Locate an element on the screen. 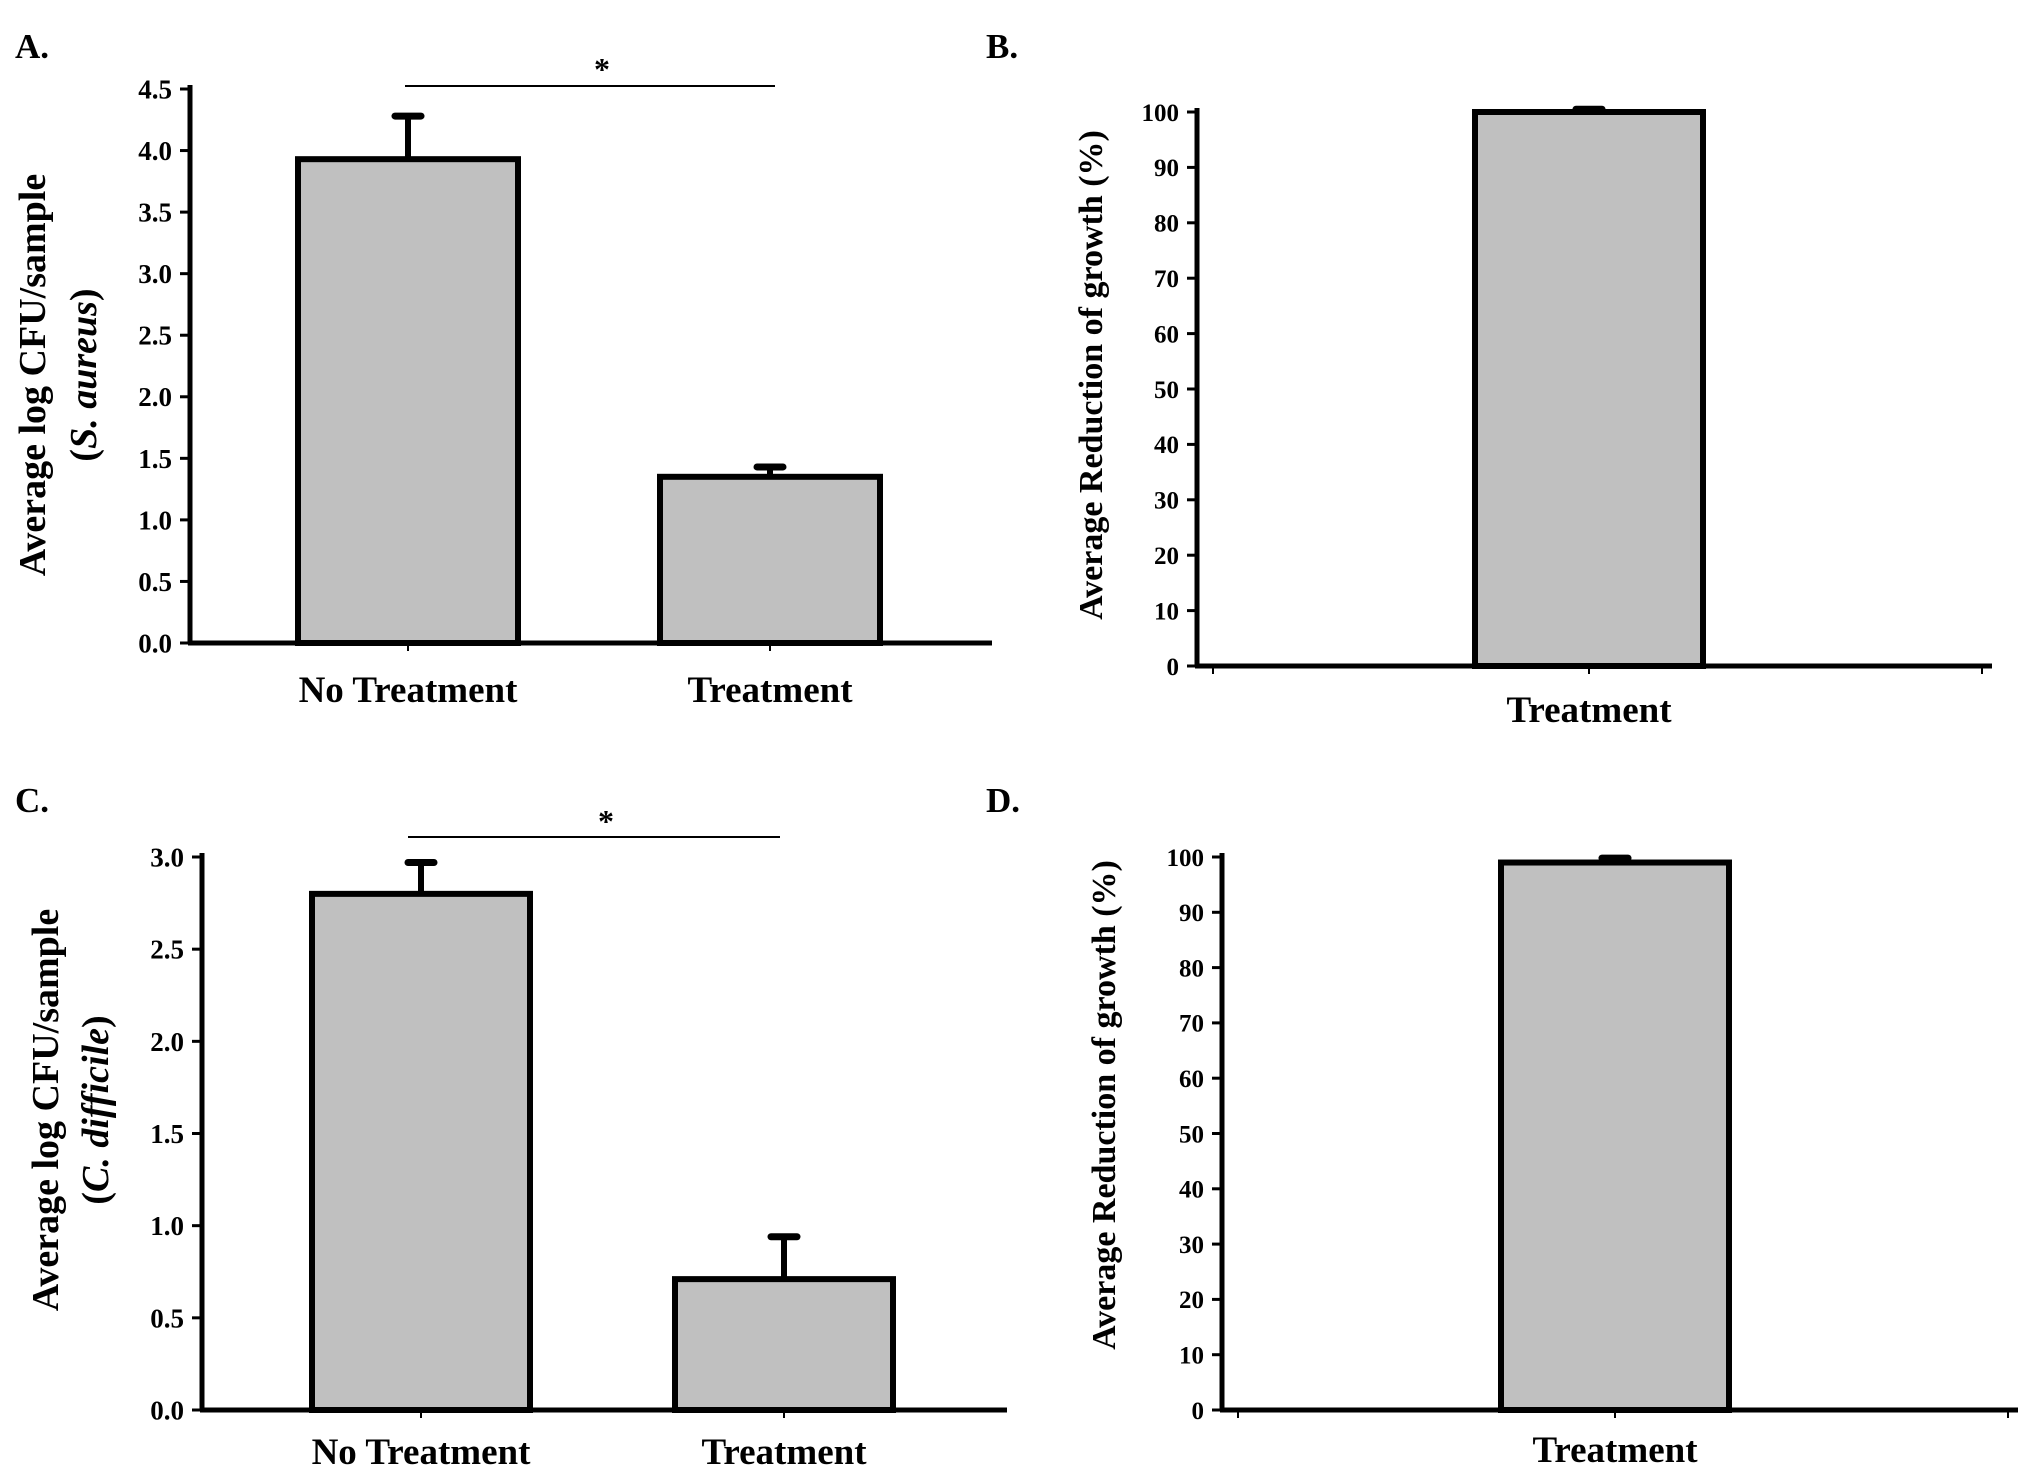 This screenshot has width=2030, height=1480. y-axis-species: (C. difficile) is located at coordinates (96, 1109).